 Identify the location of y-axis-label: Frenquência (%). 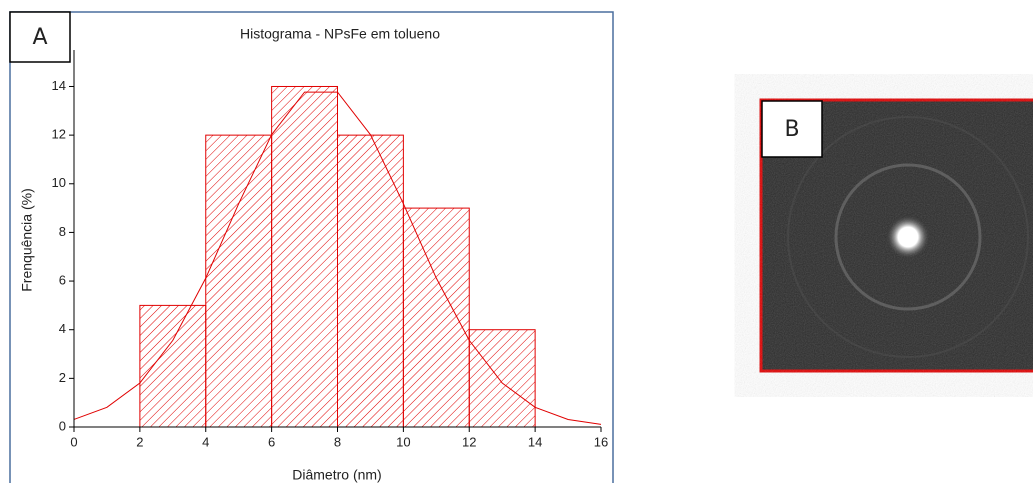
(27, 240).